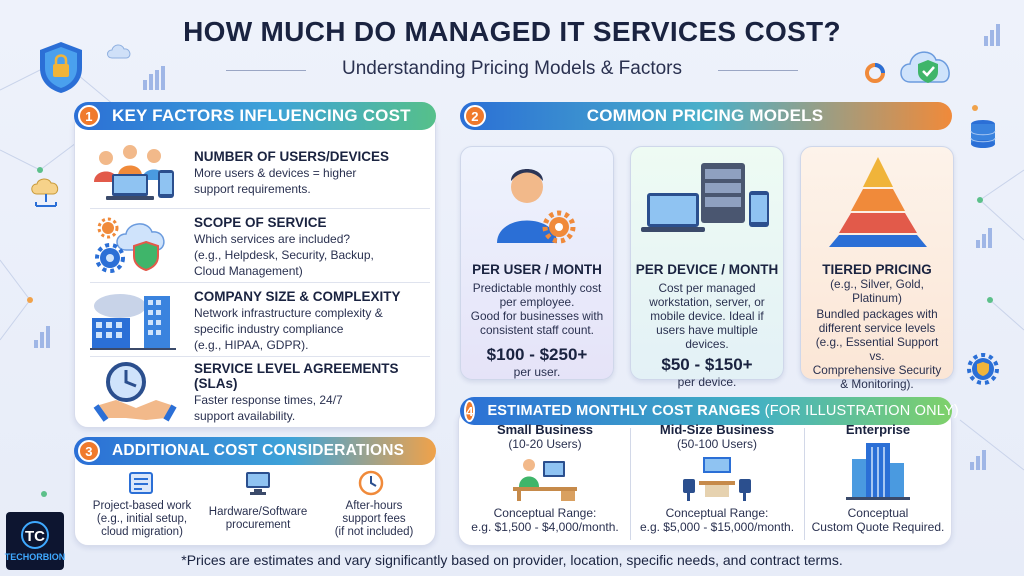 Image resolution: width=1024 pixels, height=576 pixels. I want to click on item-line: cloud migration), so click(142, 532).